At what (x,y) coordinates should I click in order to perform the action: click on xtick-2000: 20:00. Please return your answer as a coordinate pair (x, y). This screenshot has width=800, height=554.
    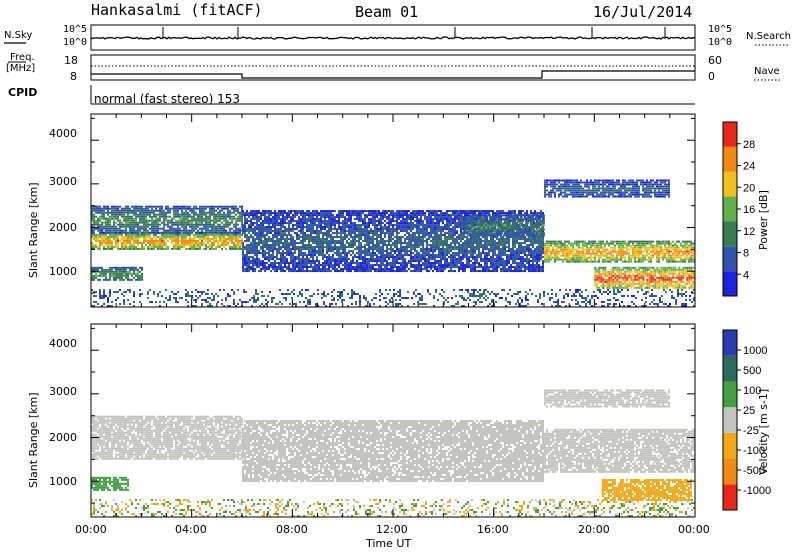
    Looking at the image, I should click on (594, 529).